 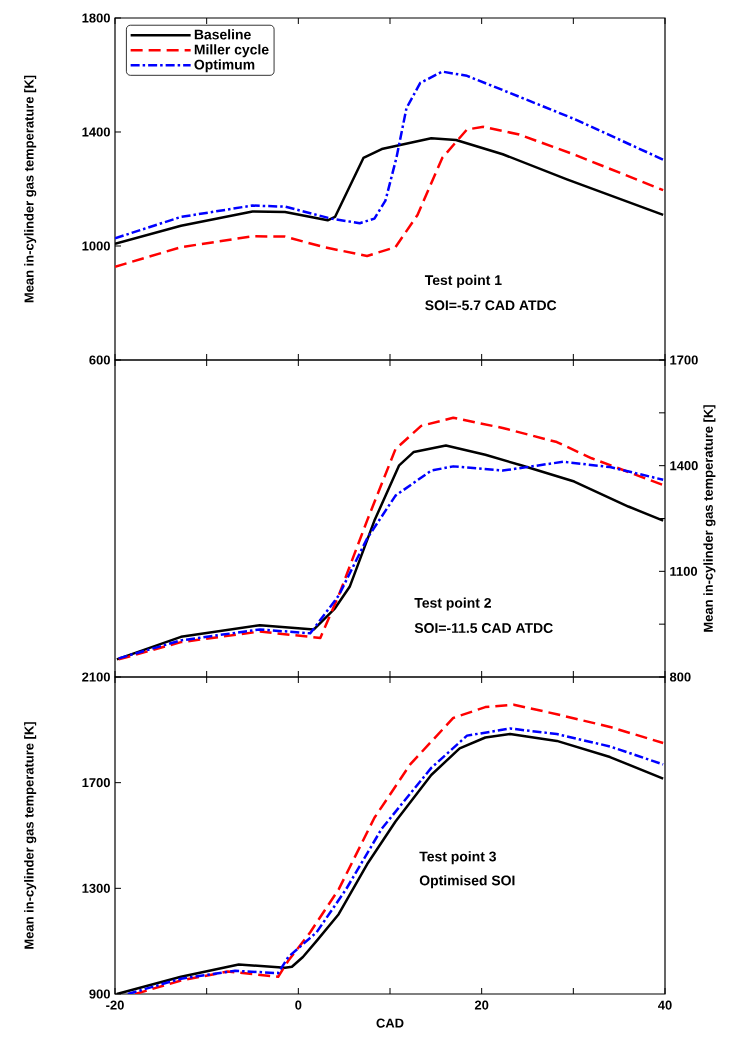 I want to click on annotation: Optimised SOI, so click(x=467, y=882).